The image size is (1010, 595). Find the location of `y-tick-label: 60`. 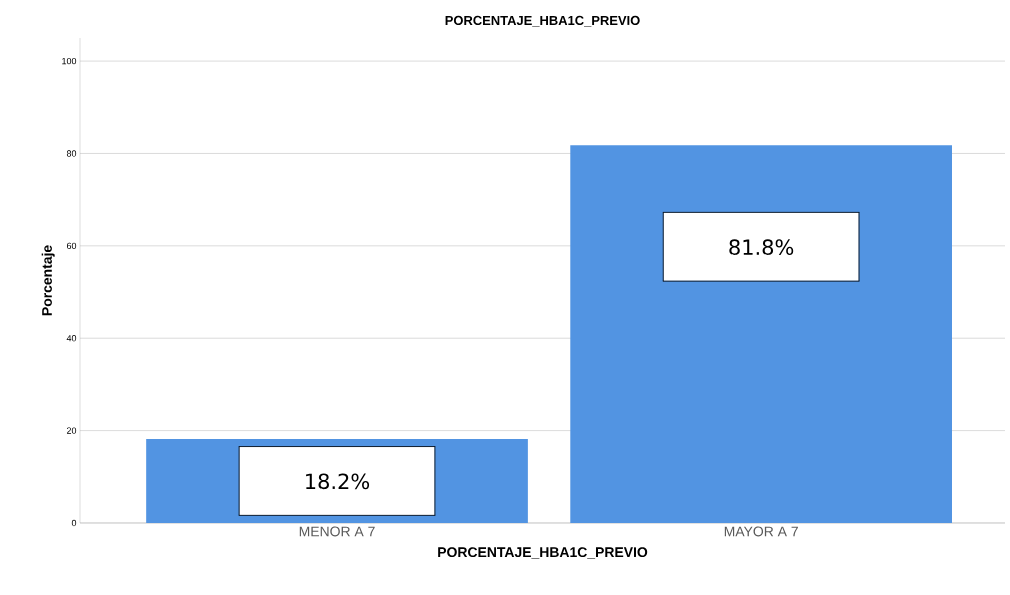

y-tick-label: 60 is located at coordinates (71, 246).